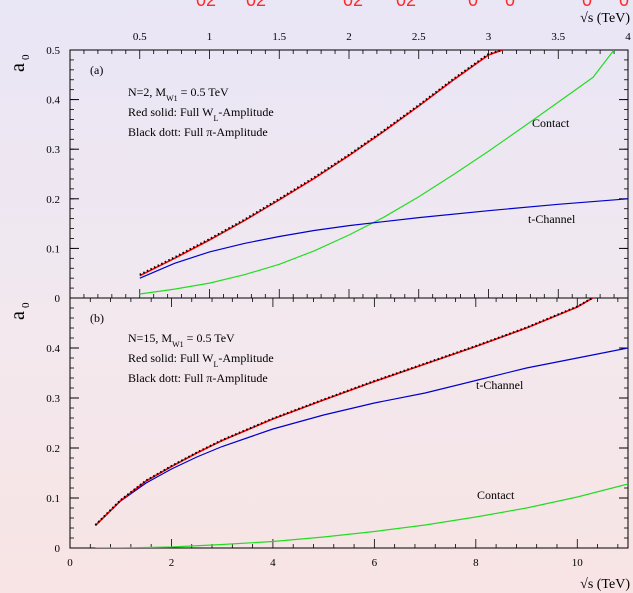 The width and height of the screenshot is (633, 593). I want to click on y-axis-label-a: a 0, so click(19, 63).